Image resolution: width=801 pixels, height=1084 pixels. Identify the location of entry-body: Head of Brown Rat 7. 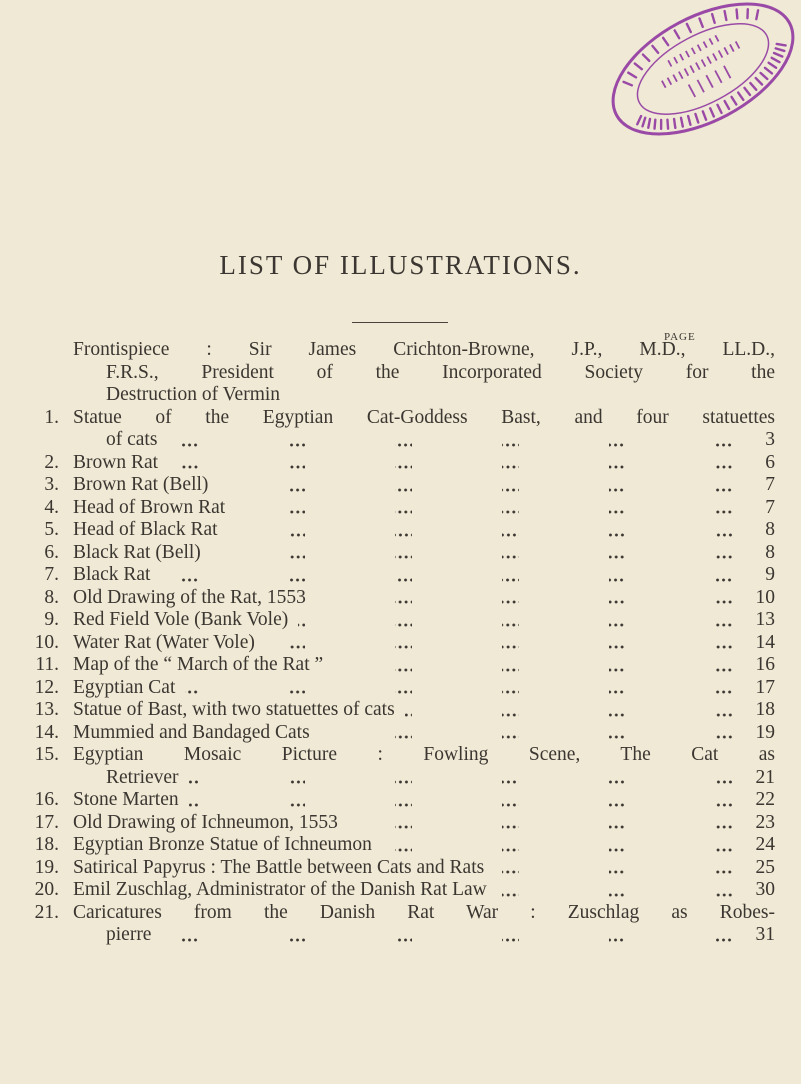
(424, 507).